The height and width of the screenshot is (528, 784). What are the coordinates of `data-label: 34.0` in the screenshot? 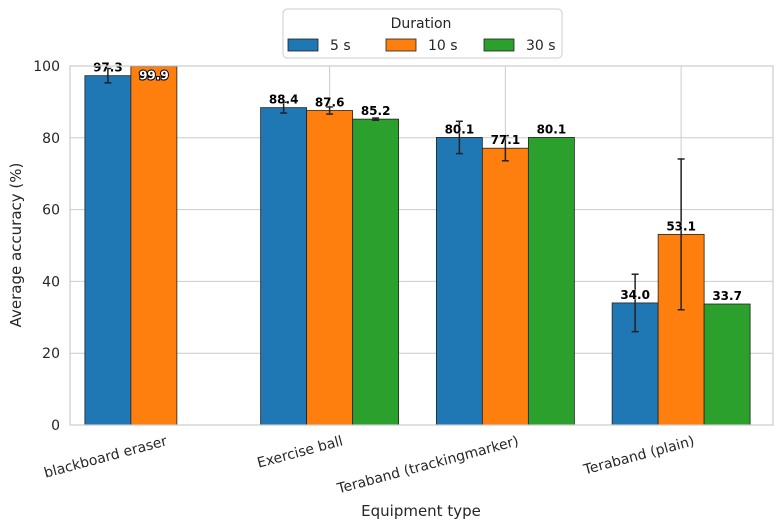 It's located at (635, 295).